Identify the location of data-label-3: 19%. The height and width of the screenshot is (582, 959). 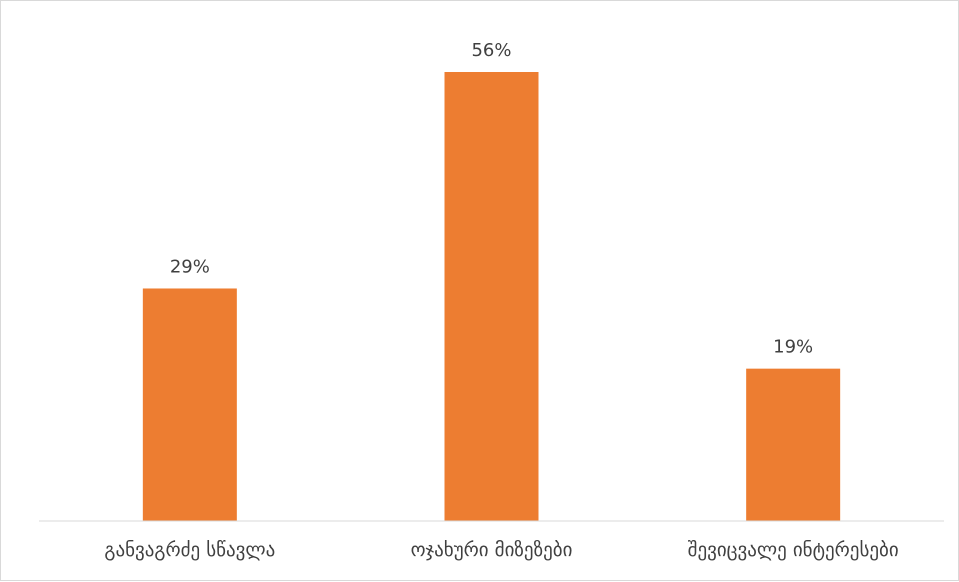
(793, 347).